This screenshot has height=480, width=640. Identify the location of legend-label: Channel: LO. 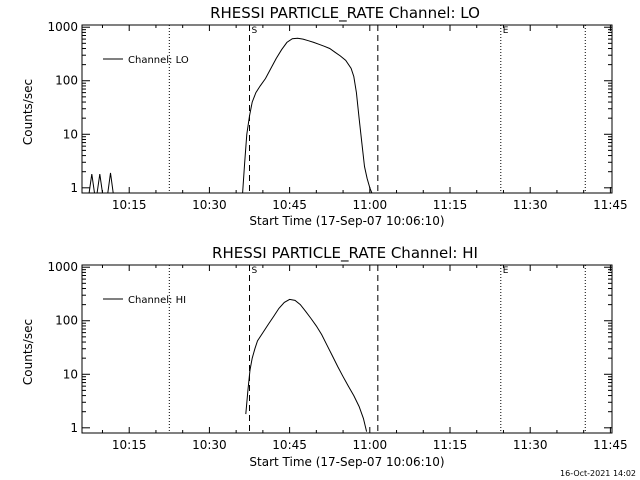
(158, 60).